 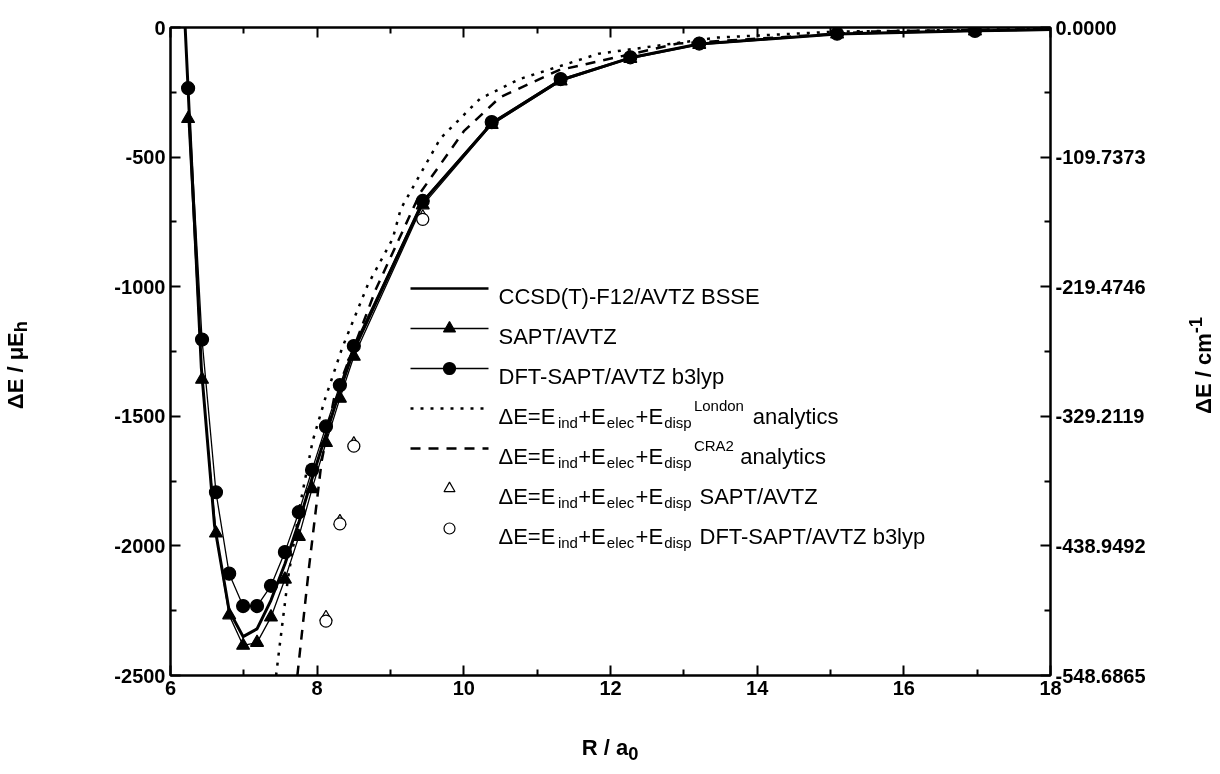 What do you see at coordinates (610, 750) in the screenshot?
I see `x-axis-title: R / a$_{0}$` at bounding box center [610, 750].